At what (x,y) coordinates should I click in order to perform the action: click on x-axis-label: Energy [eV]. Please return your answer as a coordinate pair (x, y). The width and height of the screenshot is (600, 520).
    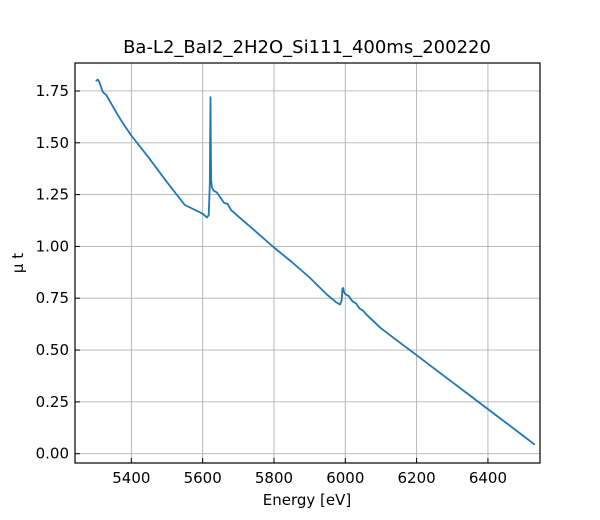
    Looking at the image, I should click on (307, 500).